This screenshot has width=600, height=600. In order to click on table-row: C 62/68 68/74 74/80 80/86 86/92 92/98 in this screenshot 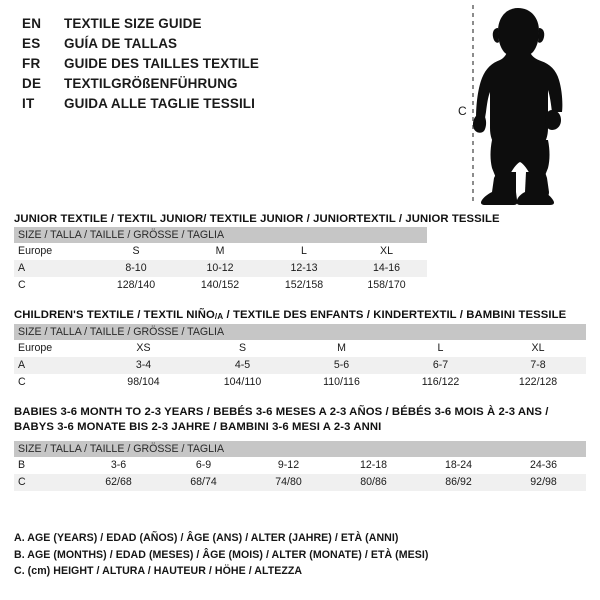, I will do `click(300, 483)`.